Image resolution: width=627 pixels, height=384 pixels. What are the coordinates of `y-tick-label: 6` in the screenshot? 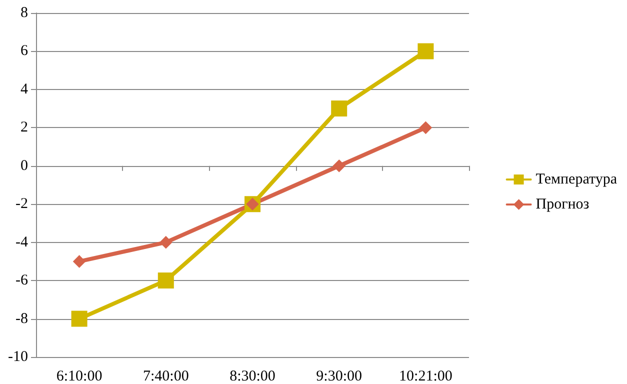 It's located at (24, 51).